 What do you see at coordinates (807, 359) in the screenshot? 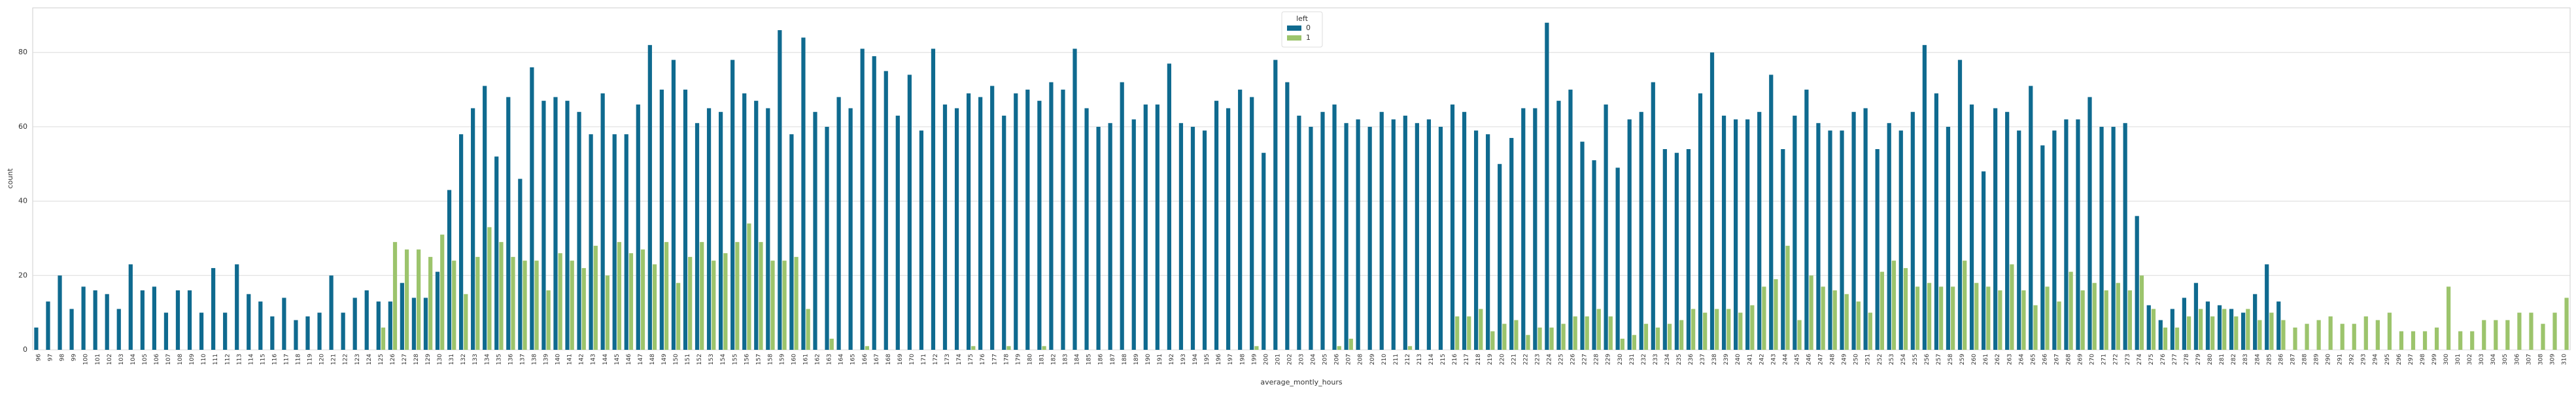
I see `x-tick-label: 161` at bounding box center [807, 359].